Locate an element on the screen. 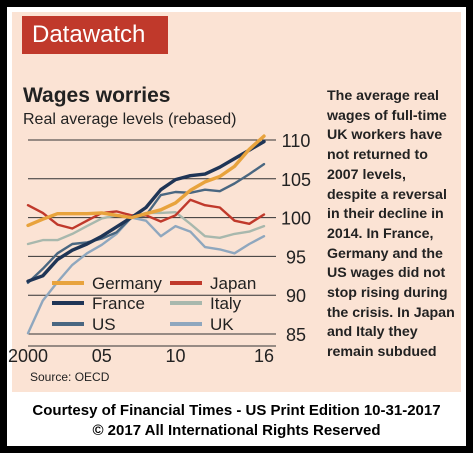 This screenshot has width=473, height=453. chart-subtitle: Real average levels (rebased) is located at coordinates (130, 119).